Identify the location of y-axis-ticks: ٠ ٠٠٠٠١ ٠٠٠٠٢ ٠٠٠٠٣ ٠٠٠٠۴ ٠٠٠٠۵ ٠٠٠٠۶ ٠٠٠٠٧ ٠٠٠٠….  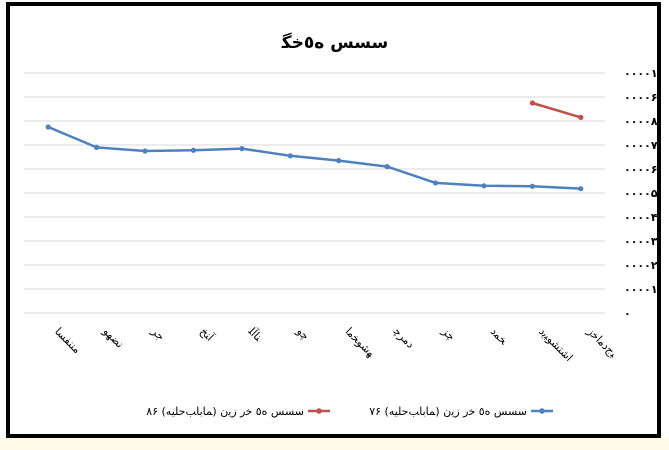
(641, 193).